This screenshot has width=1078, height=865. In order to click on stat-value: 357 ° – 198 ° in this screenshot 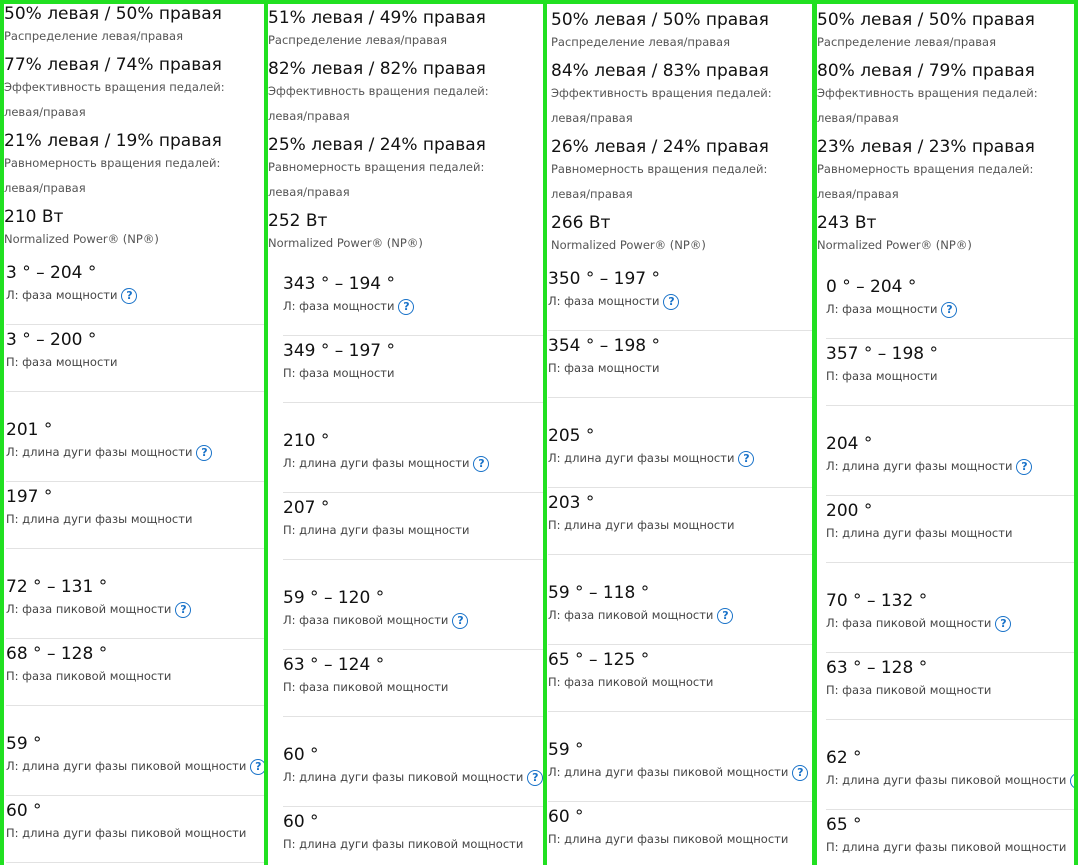, I will do `click(882, 354)`.